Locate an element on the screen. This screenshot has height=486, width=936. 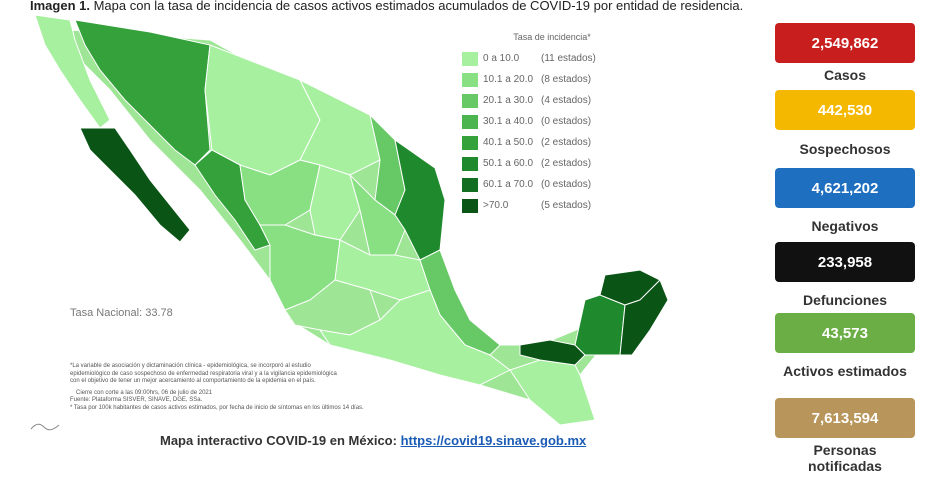
tabasco is located at coordinates (552, 352).